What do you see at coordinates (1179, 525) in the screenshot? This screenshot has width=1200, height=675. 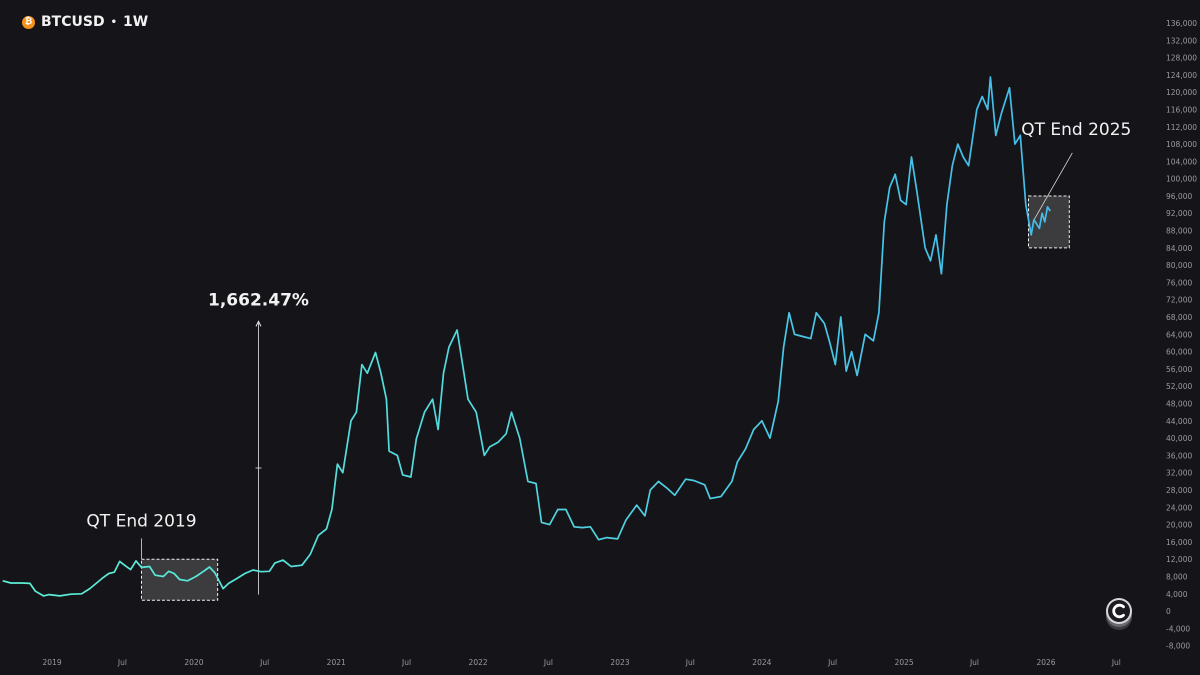 I see `y-tick-label: 20,000` at bounding box center [1179, 525].